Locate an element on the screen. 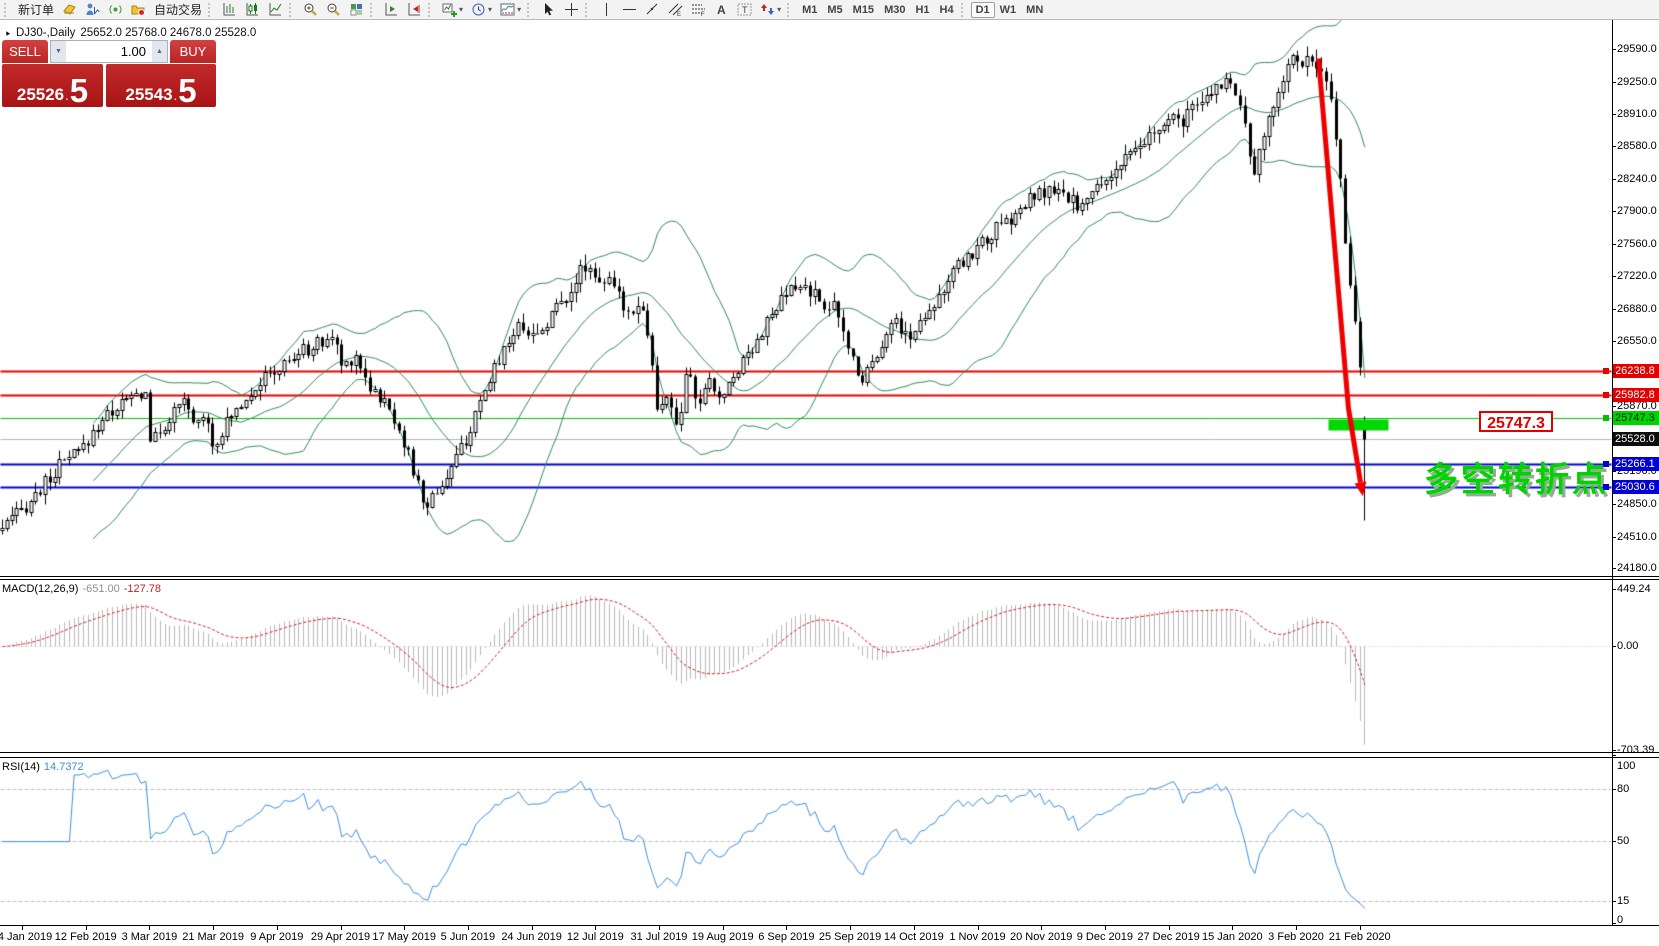 This screenshot has width=1659, height=946. price-callout-box: 25747.3 is located at coordinates (1516, 421).